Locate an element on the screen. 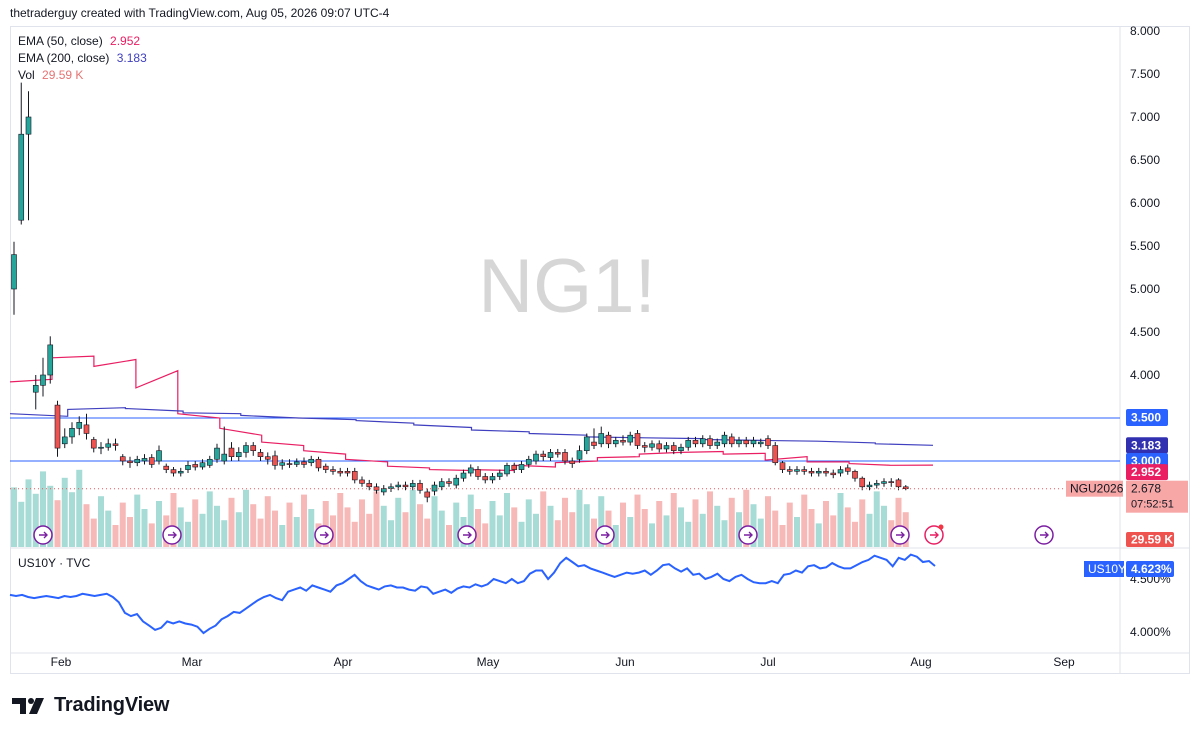 The width and height of the screenshot is (1200, 735). legend-ema50: EMA (50, close) 2.952 is located at coordinates (79, 41).